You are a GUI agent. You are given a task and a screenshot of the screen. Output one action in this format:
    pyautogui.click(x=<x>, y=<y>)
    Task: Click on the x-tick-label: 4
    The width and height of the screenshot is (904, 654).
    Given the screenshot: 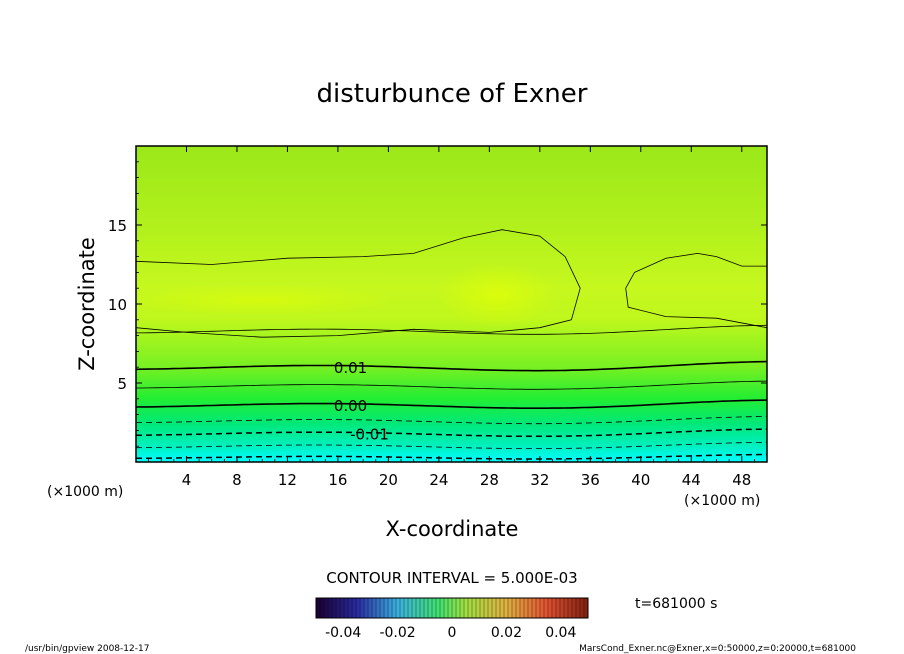 What is the action you would take?
    pyautogui.click(x=187, y=480)
    